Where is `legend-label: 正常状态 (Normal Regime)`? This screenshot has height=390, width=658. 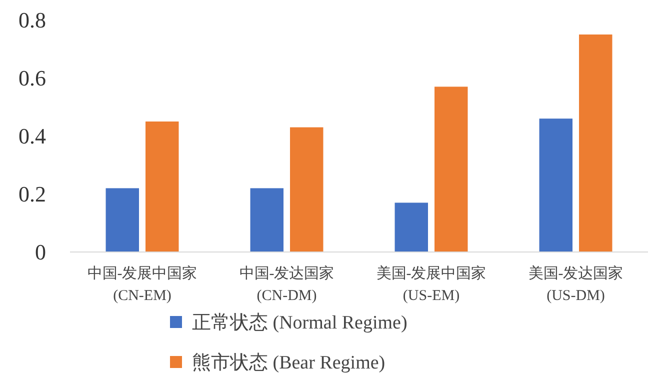
legend-label: 正常状态 (Normal Regime) is located at coordinates (300, 323).